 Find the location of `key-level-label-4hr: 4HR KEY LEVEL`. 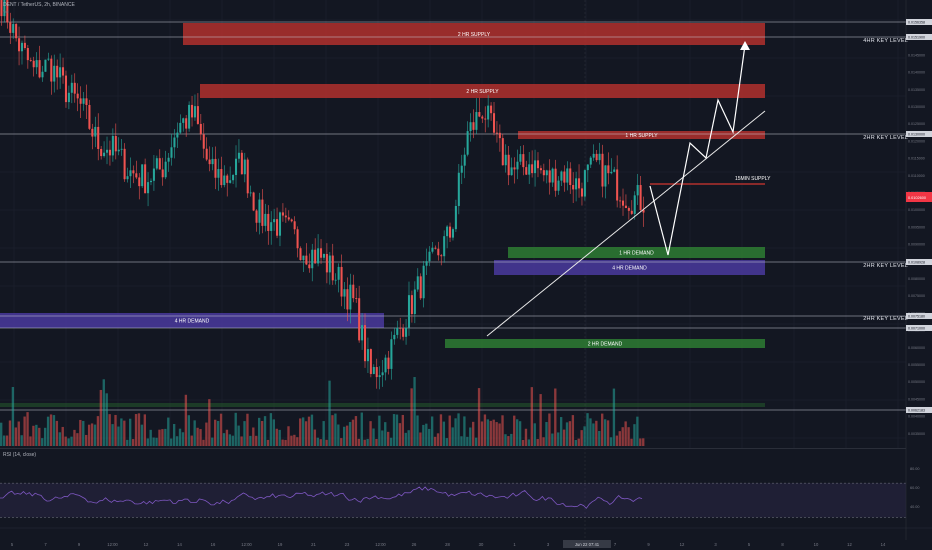

key-level-label-4hr: 4HR KEY LEVEL is located at coordinates (885, 41).